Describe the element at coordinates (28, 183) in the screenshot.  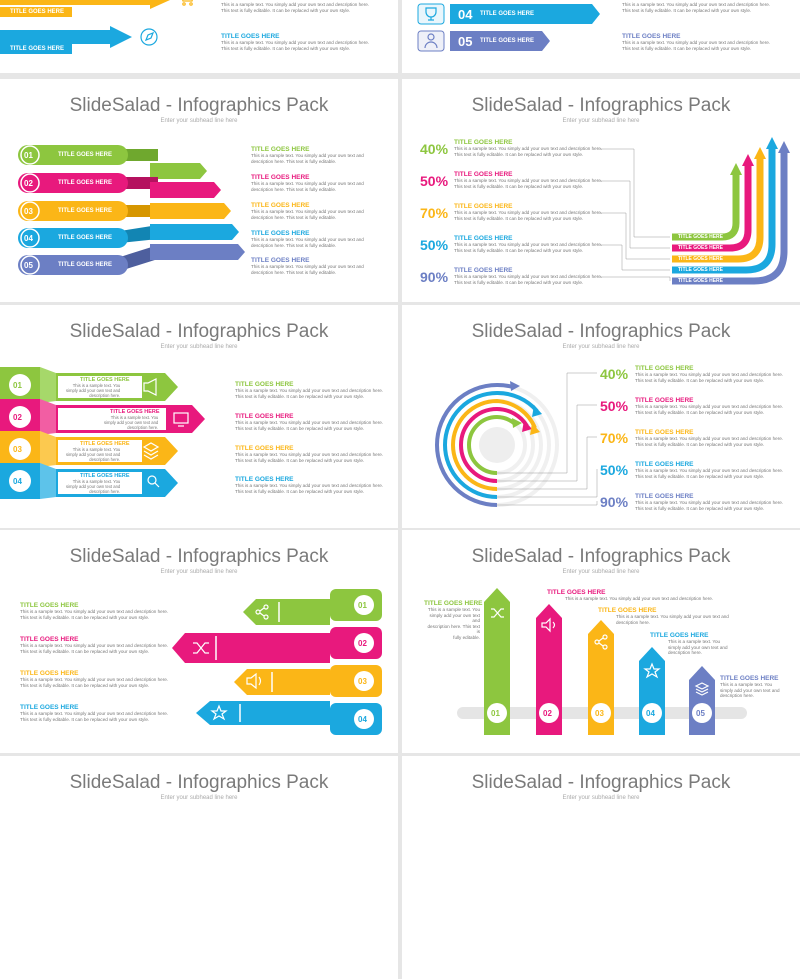
I see `ribbon-number-02: 02` at that location.